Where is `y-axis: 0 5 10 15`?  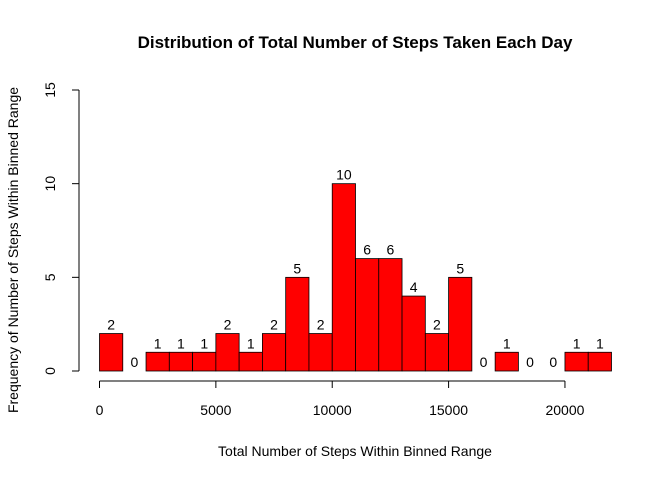
y-axis: 0 5 10 15 is located at coordinates (61, 228).